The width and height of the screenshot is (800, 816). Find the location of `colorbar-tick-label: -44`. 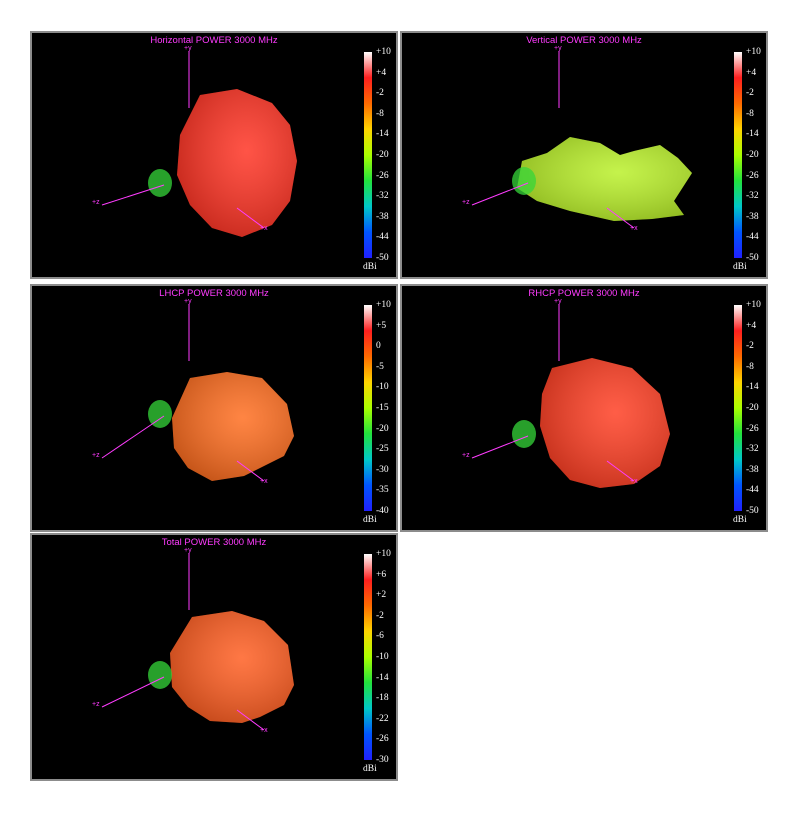

colorbar-tick-label: -44 is located at coordinates (382, 237).